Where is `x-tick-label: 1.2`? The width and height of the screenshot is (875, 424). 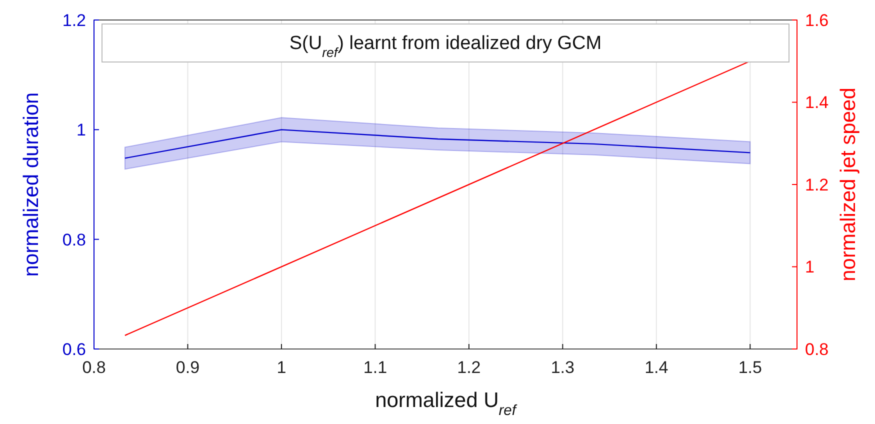 x-tick-label: 1.2 is located at coordinates (469, 367).